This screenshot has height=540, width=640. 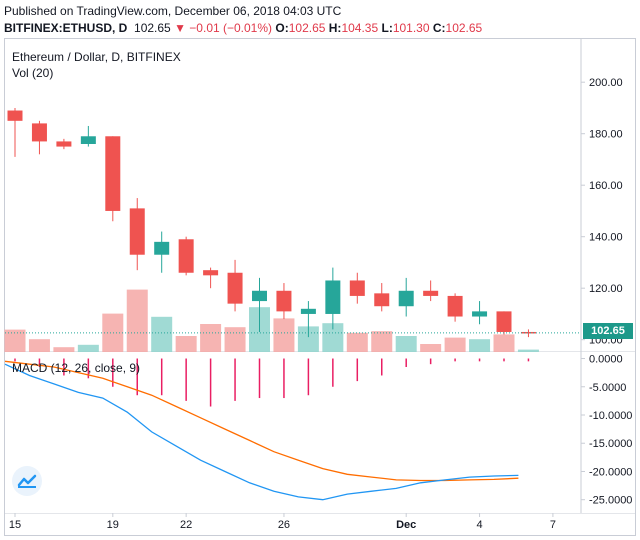 I want to click on price-tick-label: 200.00, so click(x=606, y=83).